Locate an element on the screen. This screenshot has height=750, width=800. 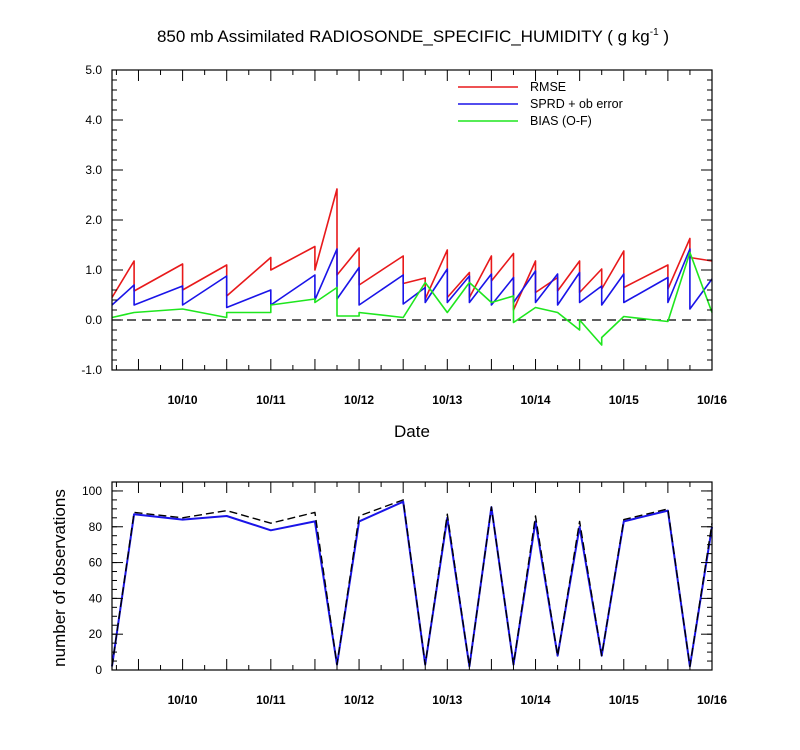
bottom-xtick-label: 10/15 is located at coordinates (624, 700).